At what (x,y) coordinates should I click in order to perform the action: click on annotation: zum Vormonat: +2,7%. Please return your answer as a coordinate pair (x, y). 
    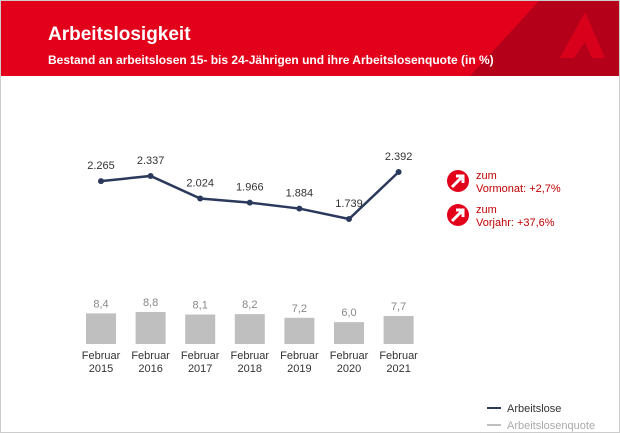
    Looking at the image, I should click on (518, 183).